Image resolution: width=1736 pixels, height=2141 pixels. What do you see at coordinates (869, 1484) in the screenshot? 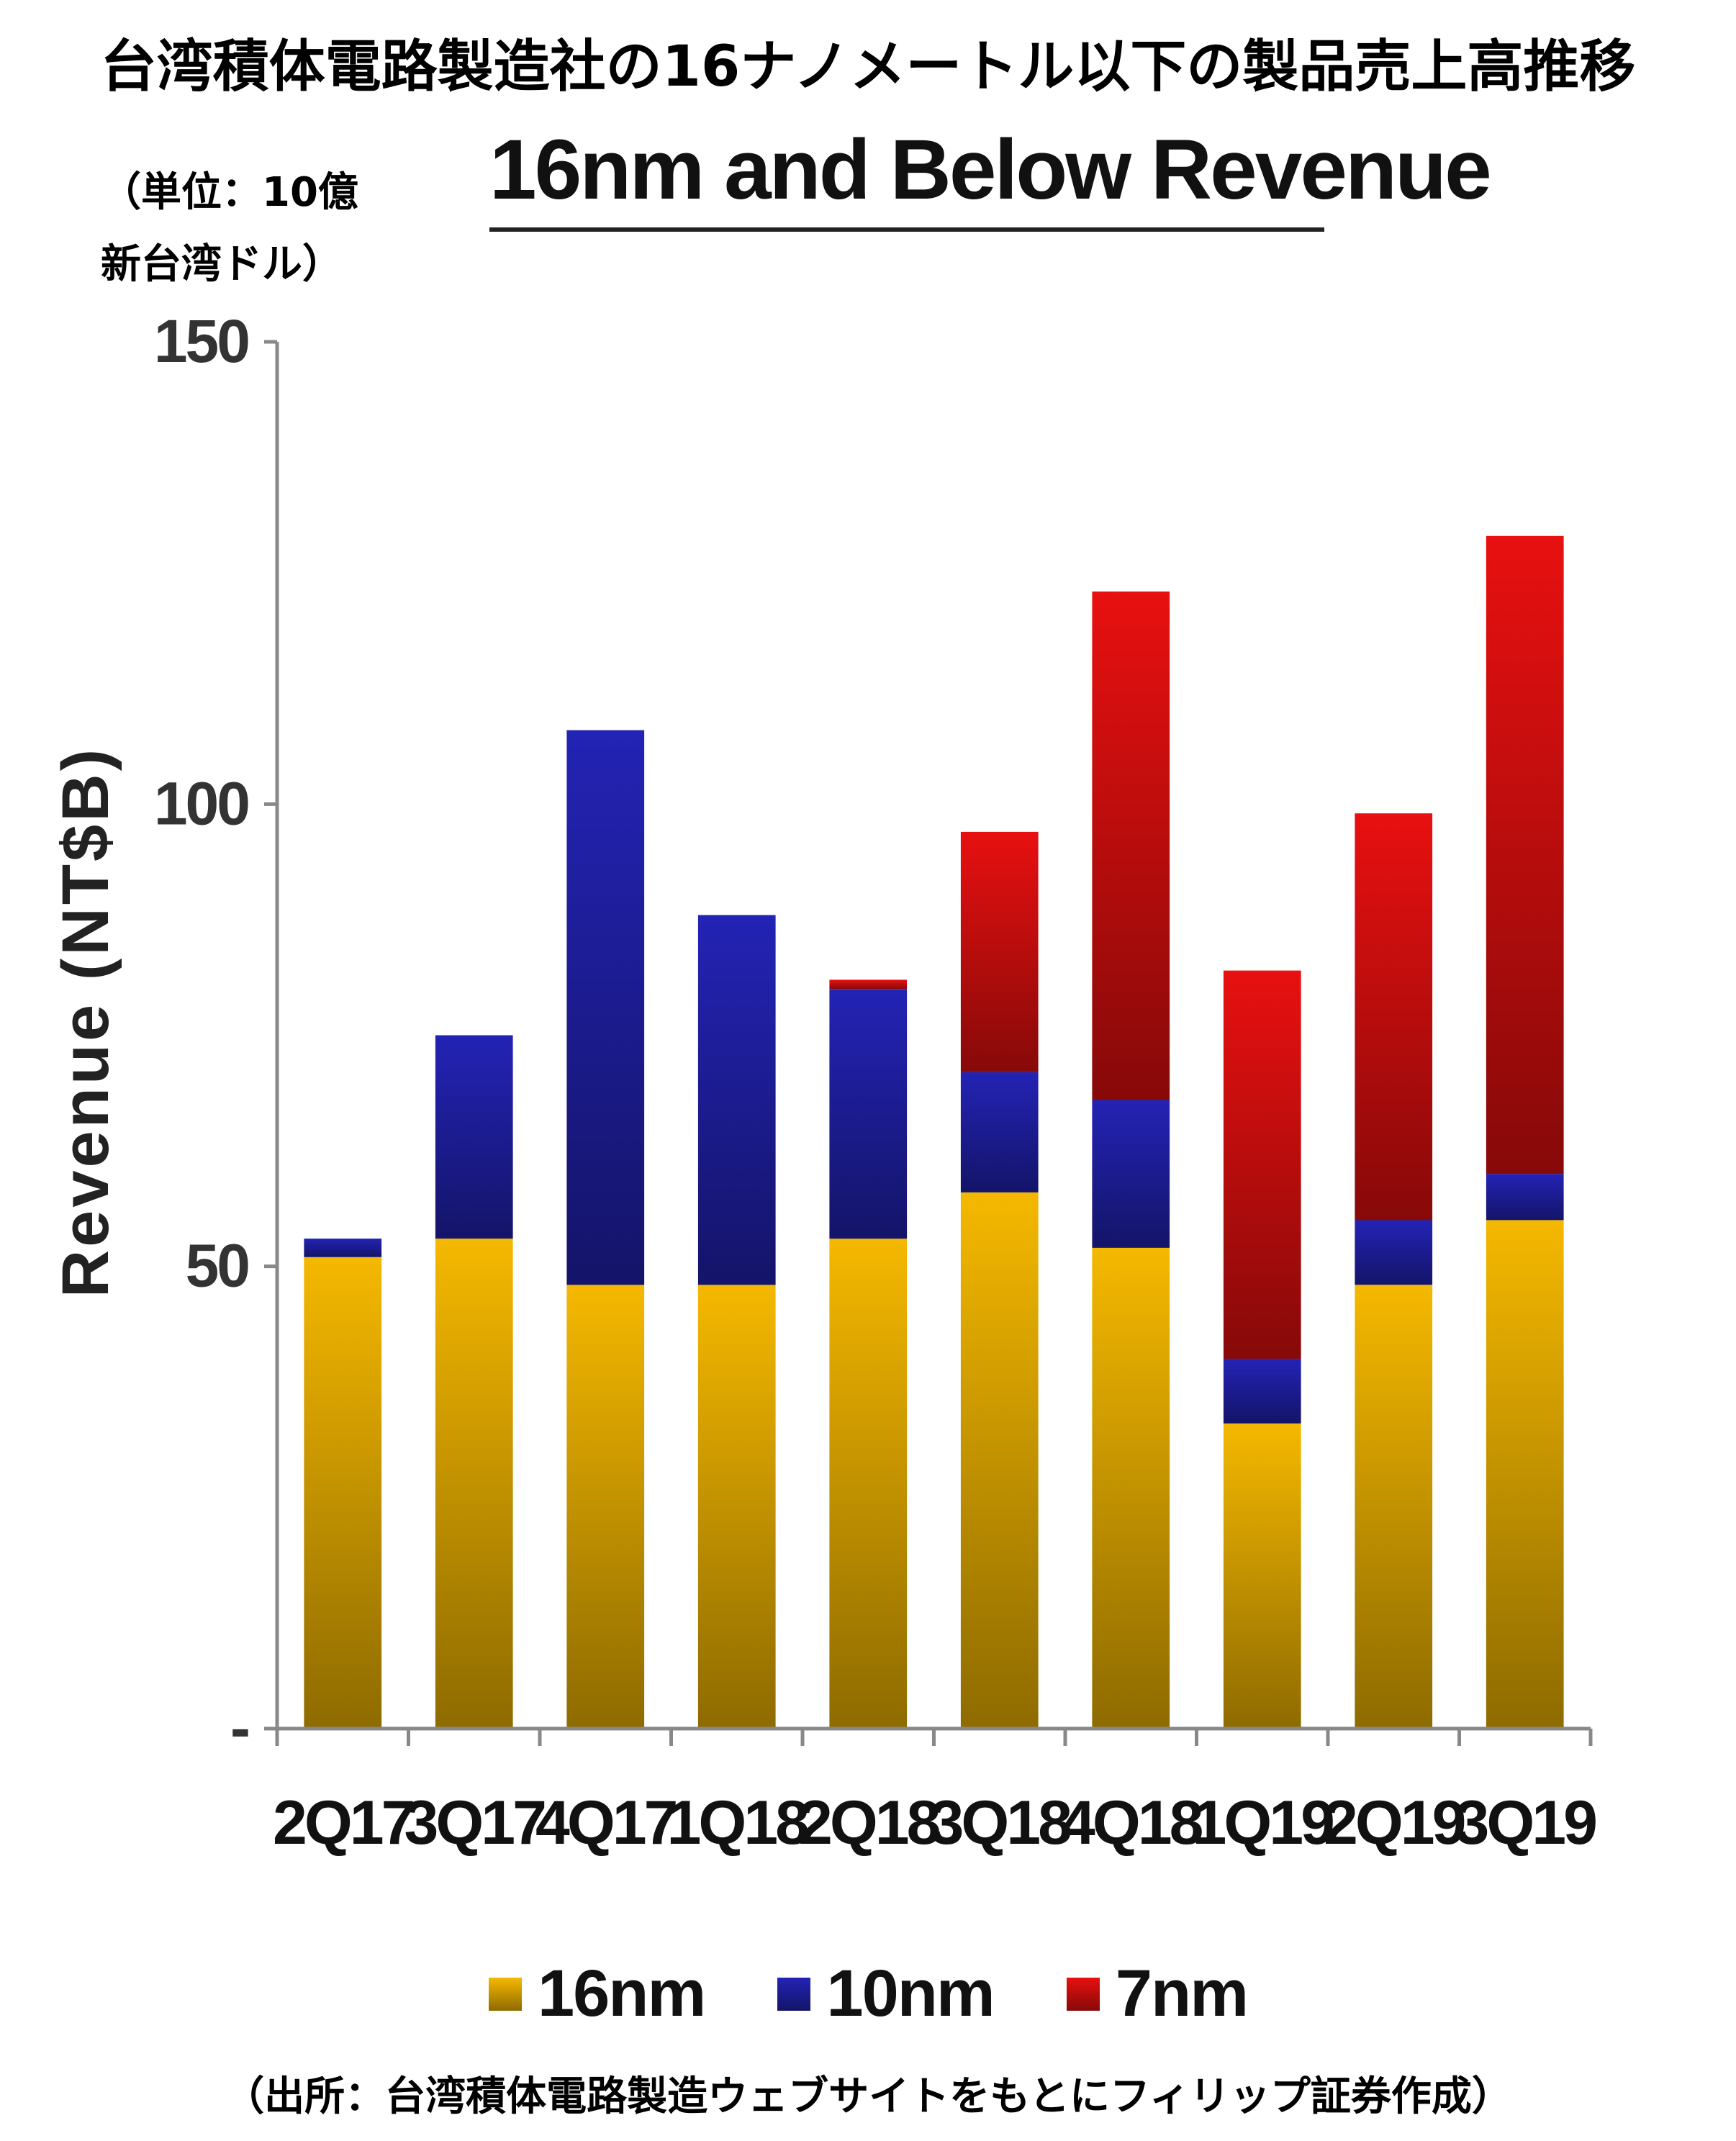
I see `bar-16nm-2Q18` at bounding box center [869, 1484].